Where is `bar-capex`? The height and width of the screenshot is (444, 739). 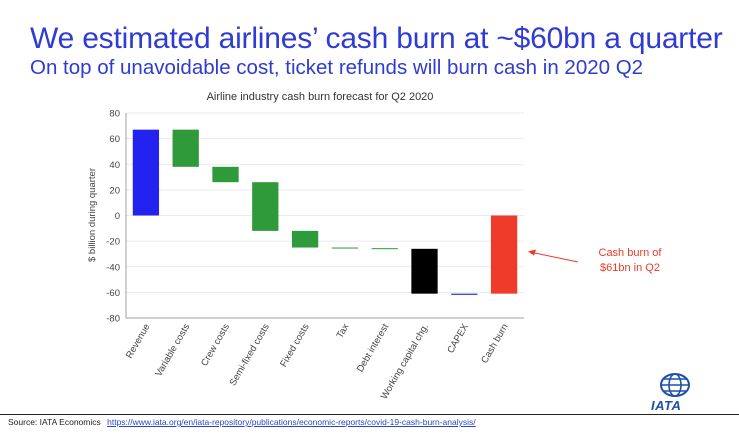
bar-capex is located at coordinates (464, 294).